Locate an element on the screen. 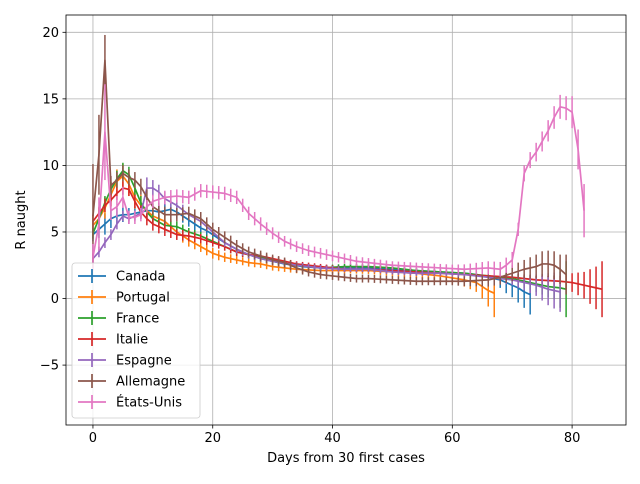  legend-box is located at coordinates (136, 340).